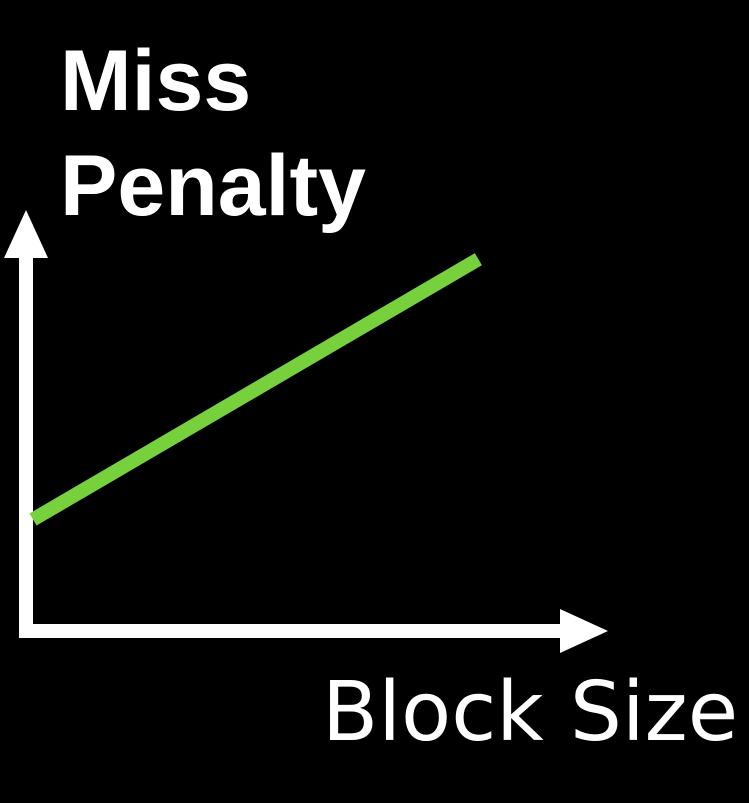 This screenshot has width=749, height=803. What do you see at coordinates (26, 234) in the screenshot?
I see `y-axis-arrow-icon` at bounding box center [26, 234].